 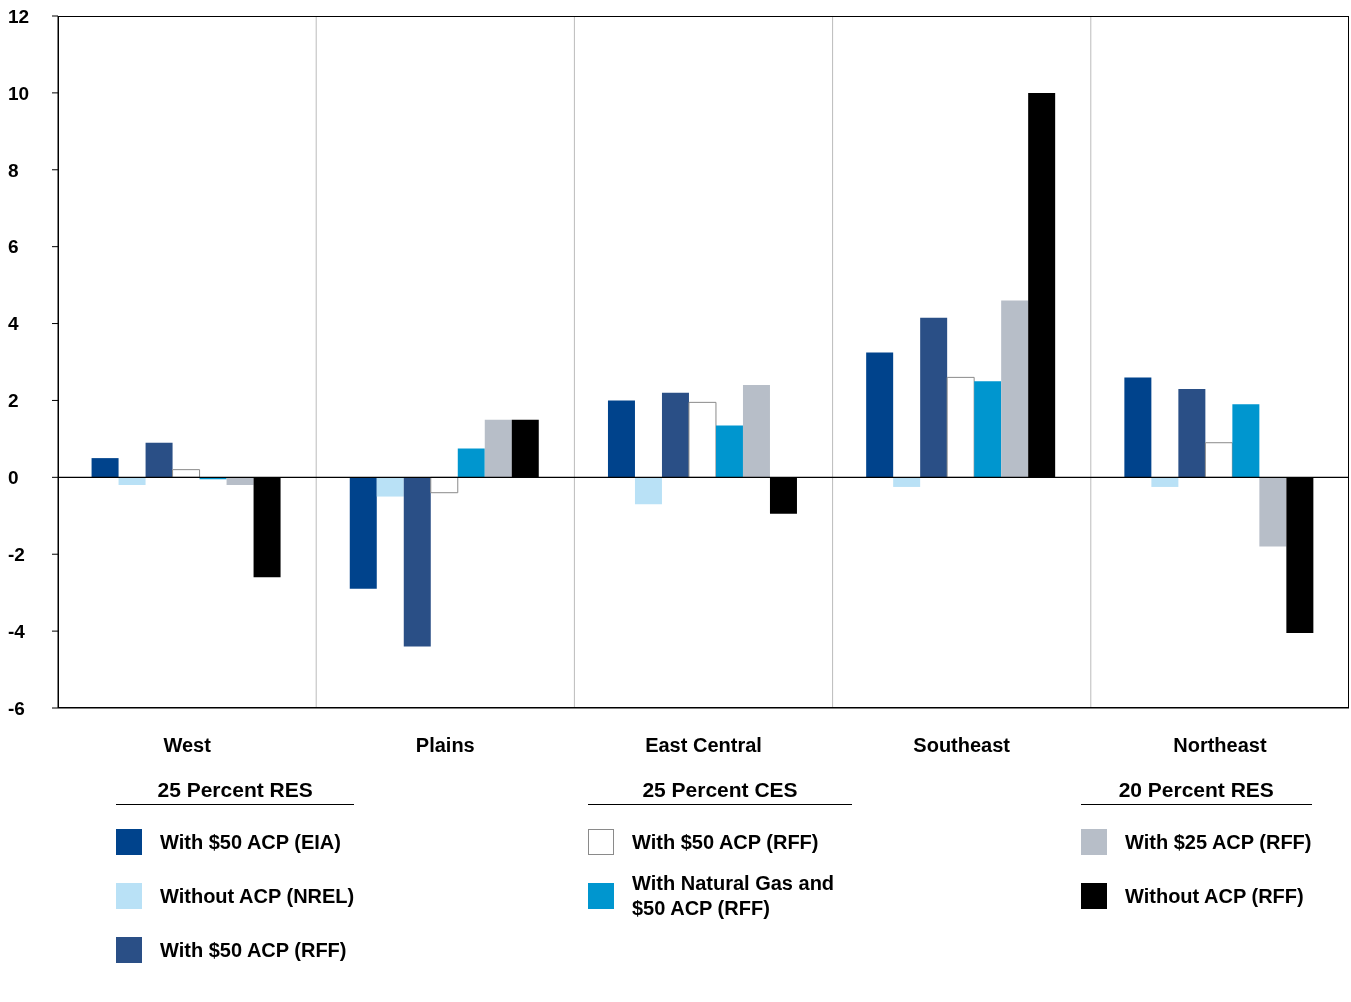 I want to click on y-tick-label: 2, so click(x=13, y=401).